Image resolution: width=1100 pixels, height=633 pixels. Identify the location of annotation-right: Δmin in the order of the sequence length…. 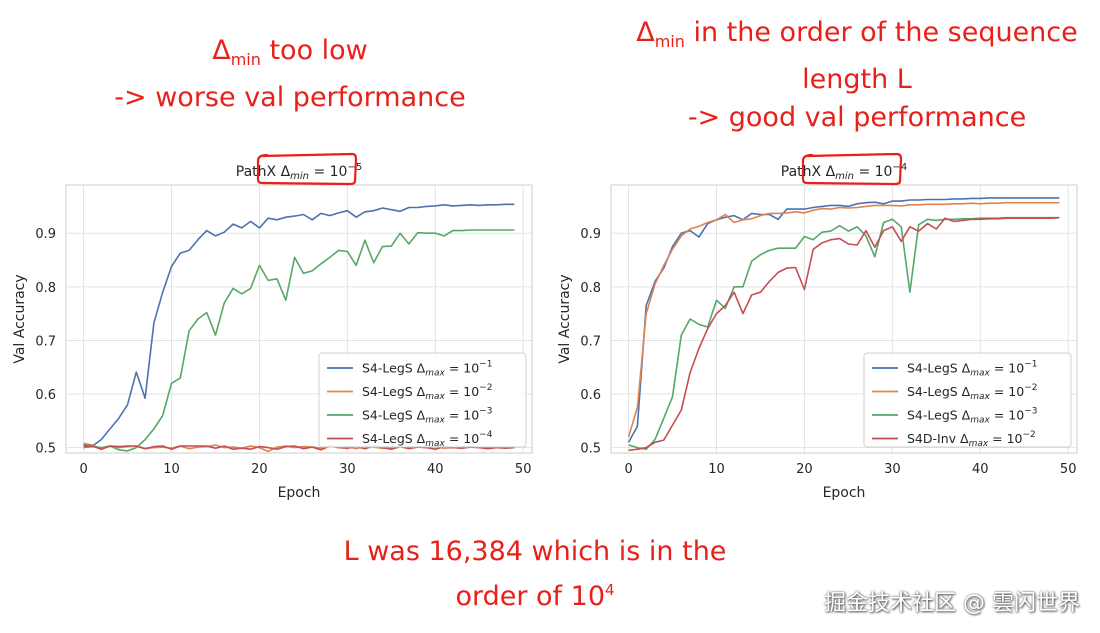
(856, 75).